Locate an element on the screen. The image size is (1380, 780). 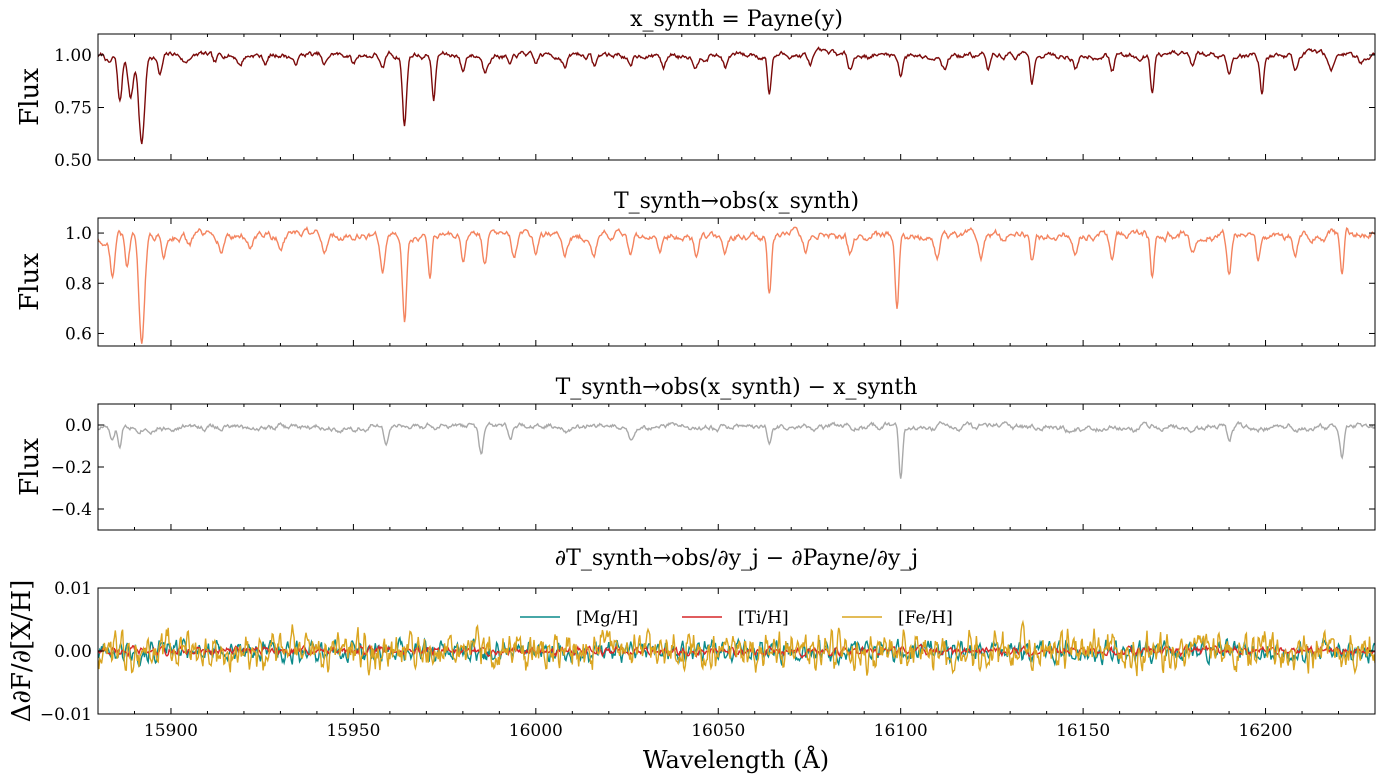
legend: [Mg/H] [Ti/H] [Fe/H] is located at coordinates (736, 618).